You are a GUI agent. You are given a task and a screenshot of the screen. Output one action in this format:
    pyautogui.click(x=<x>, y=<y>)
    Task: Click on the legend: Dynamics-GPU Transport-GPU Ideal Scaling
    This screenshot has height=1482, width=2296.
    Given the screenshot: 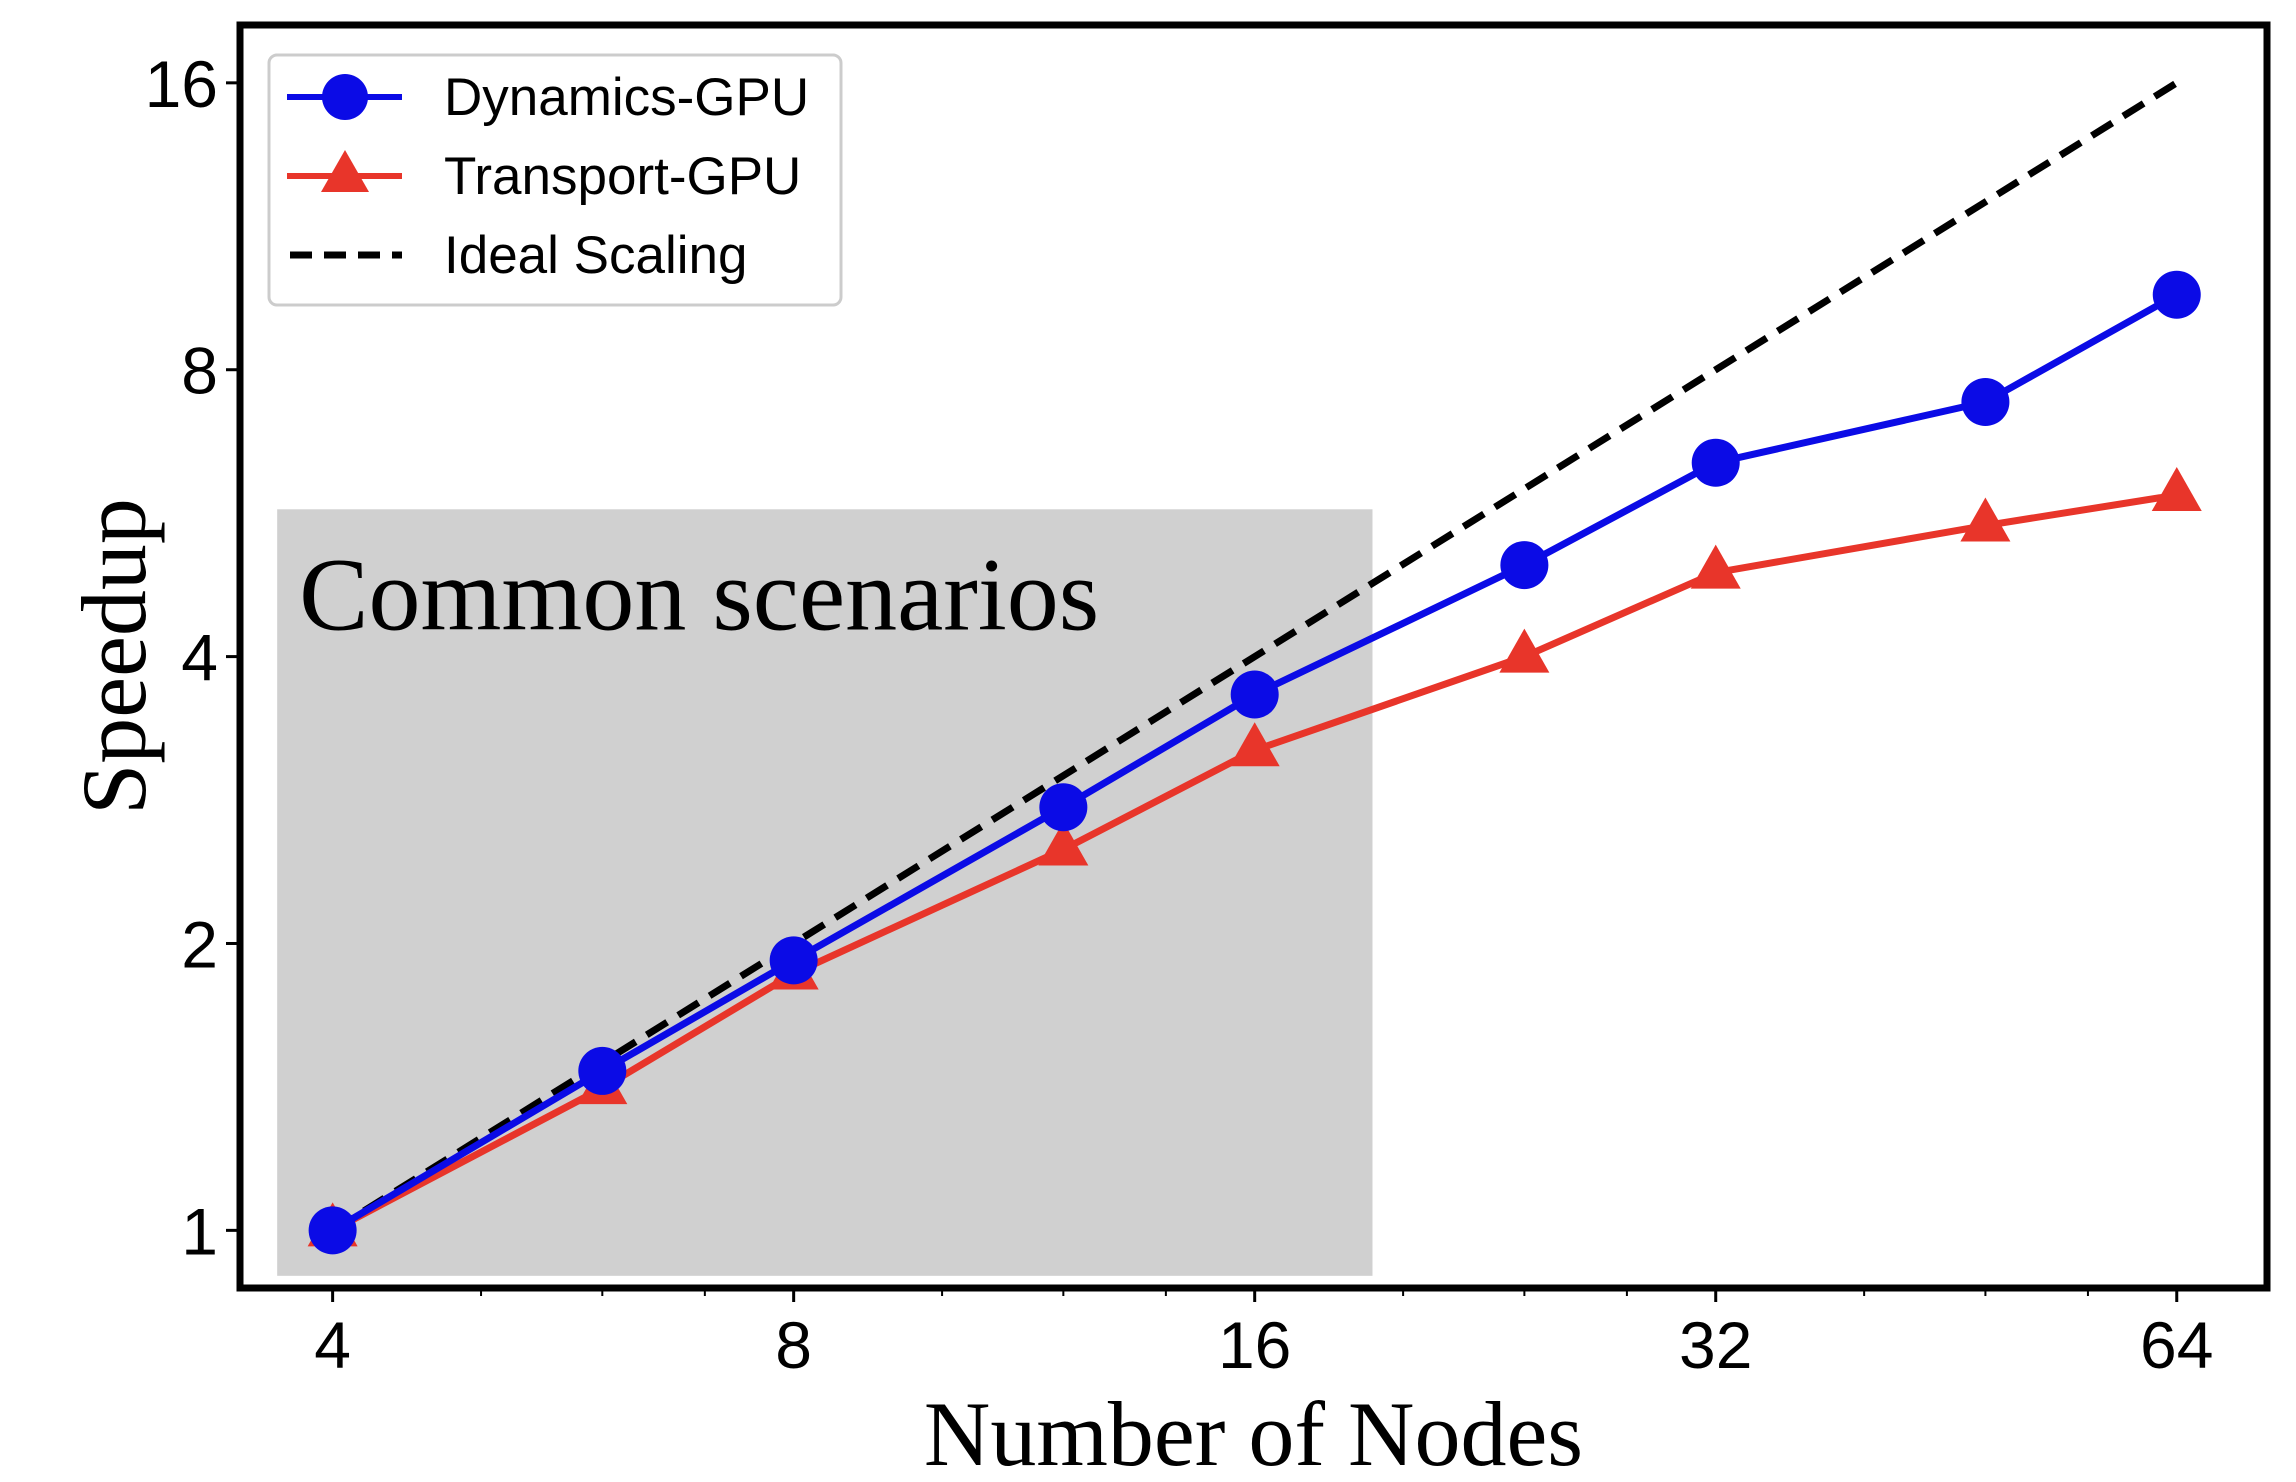 What is the action you would take?
    pyautogui.click(x=555, y=180)
    